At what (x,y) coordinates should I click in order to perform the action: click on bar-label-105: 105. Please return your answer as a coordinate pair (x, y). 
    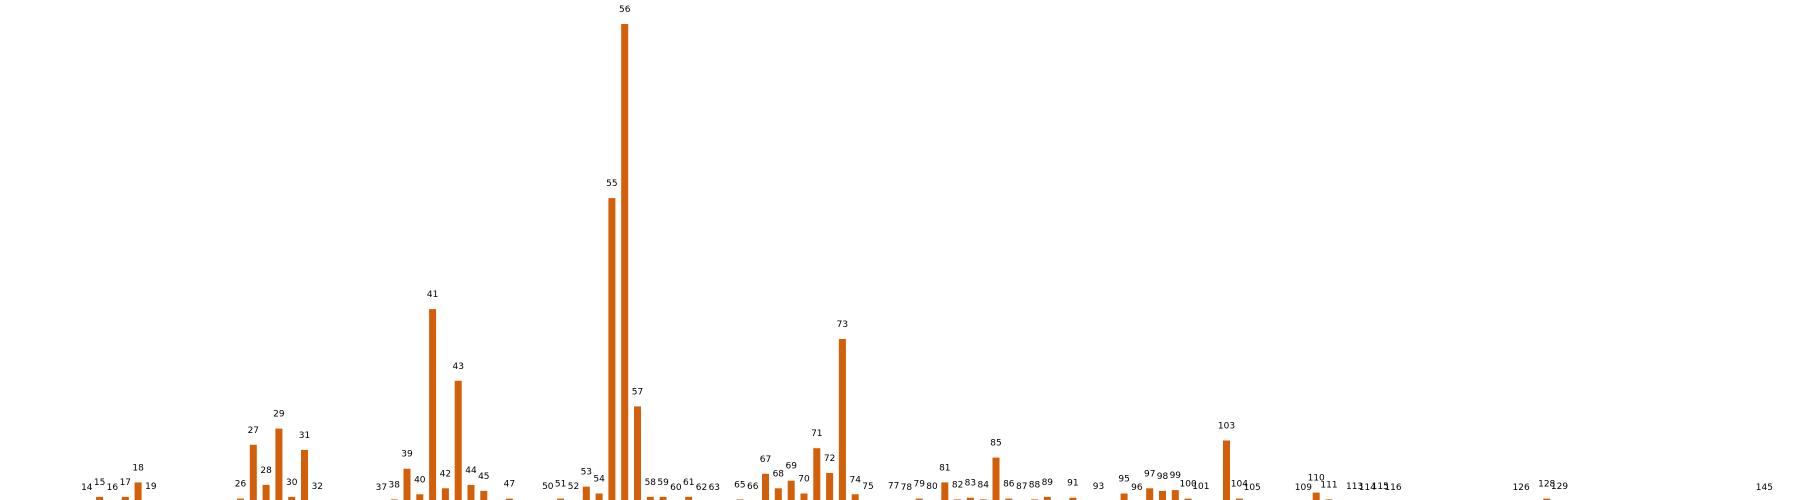
    Looking at the image, I should click on (1252, 488).